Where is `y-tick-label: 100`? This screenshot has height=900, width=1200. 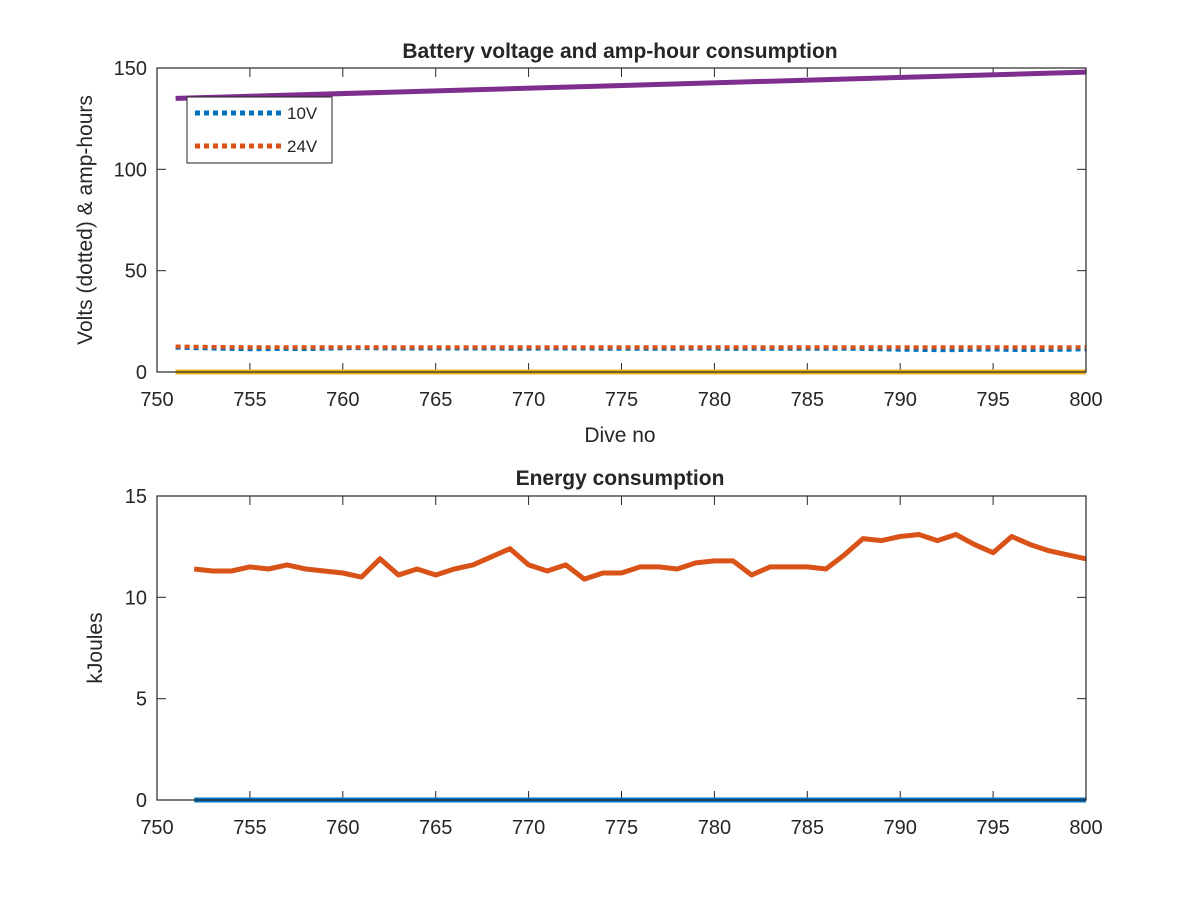 y-tick-label: 100 is located at coordinates (130, 170).